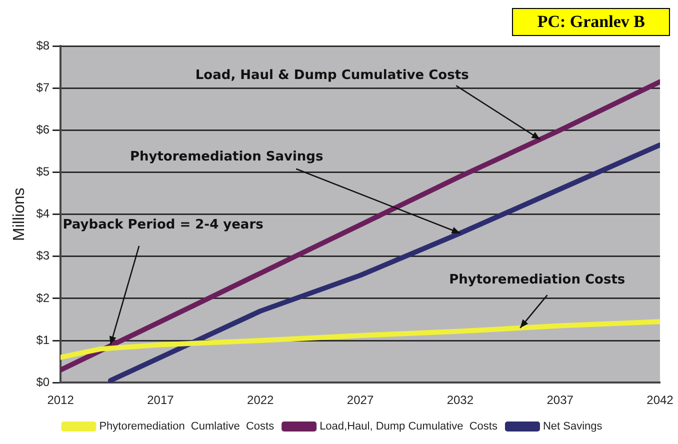 The image size is (678, 444). I want to click on y-tick-label: $6, so click(43, 129).